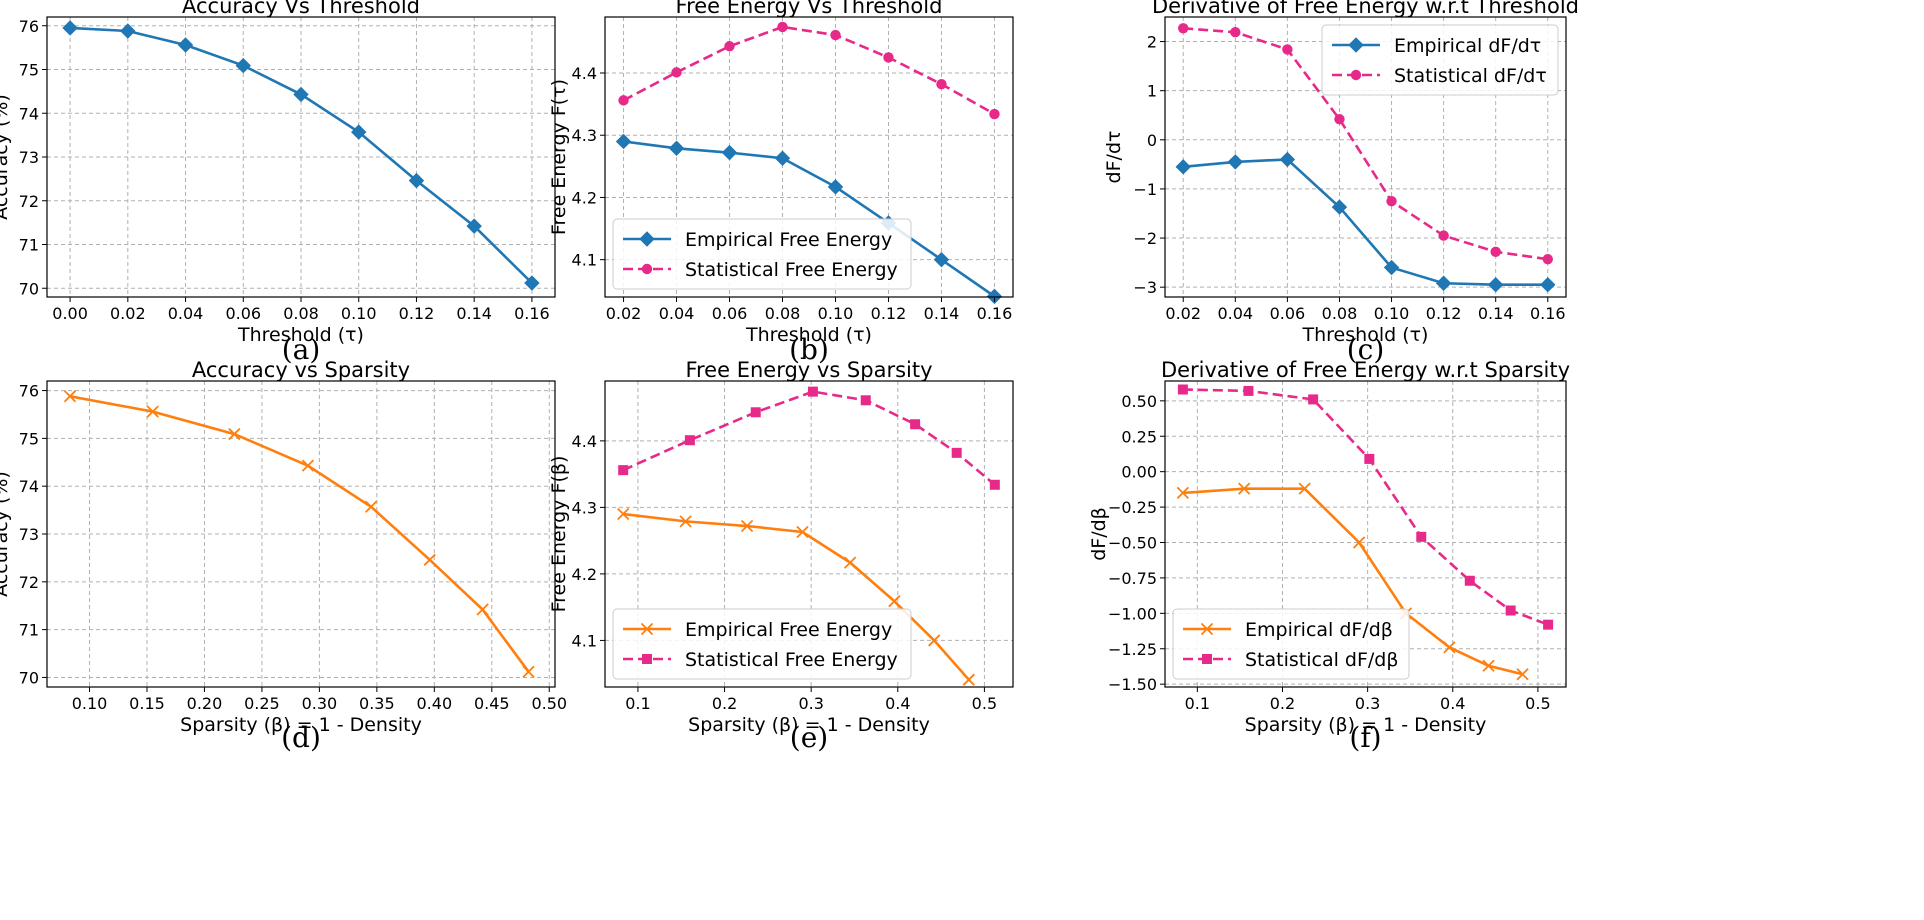 This screenshot has width=1924, height=920. Describe the element at coordinates (70, 313) in the screenshot. I see `x-tick-label: 0.00` at that location.